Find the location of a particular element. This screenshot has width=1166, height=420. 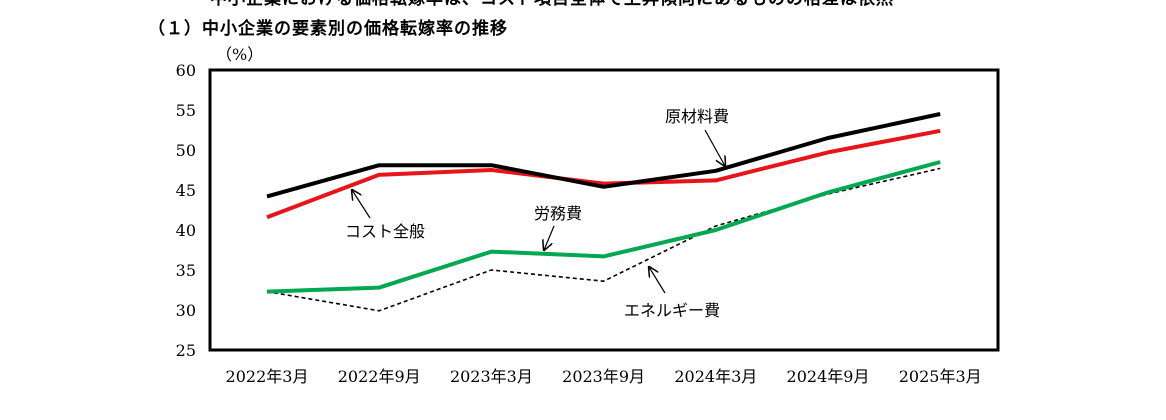

series-label: 労務費 is located at coordinates (558, 213).